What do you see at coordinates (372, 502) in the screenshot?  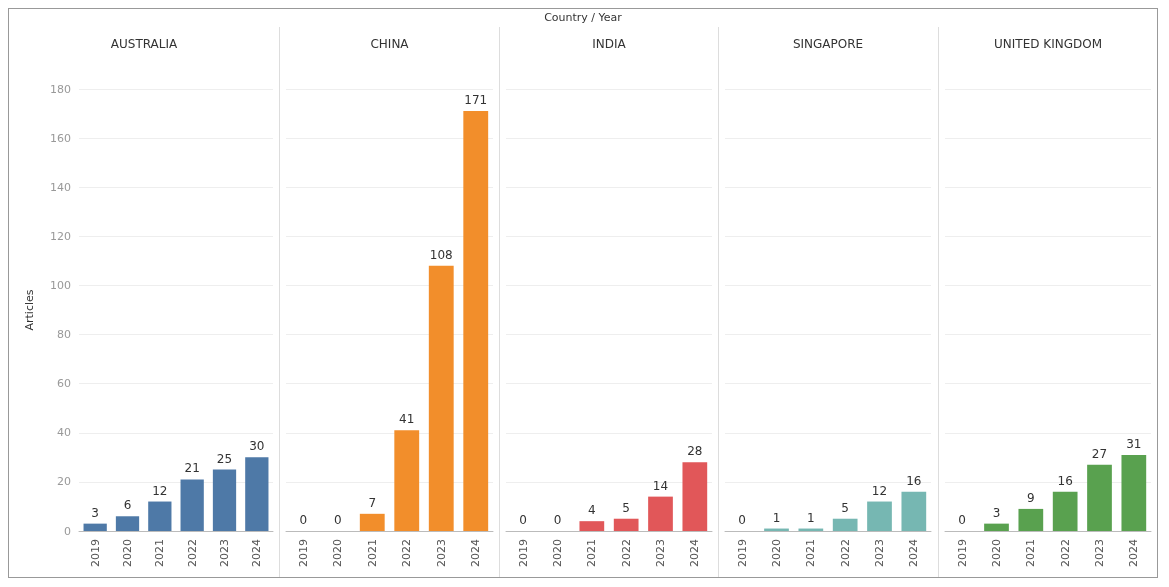 I see `data-label: 7` at bounding box center [372, 502].